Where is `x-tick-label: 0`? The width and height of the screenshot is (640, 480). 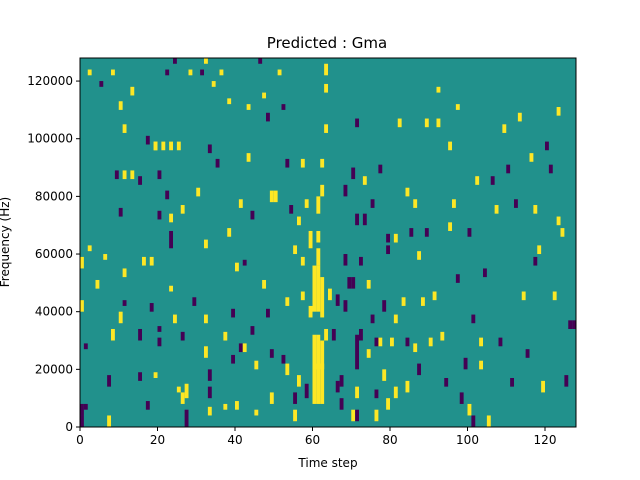
x-tick-label: 0 is located at coordinates (80, 440).